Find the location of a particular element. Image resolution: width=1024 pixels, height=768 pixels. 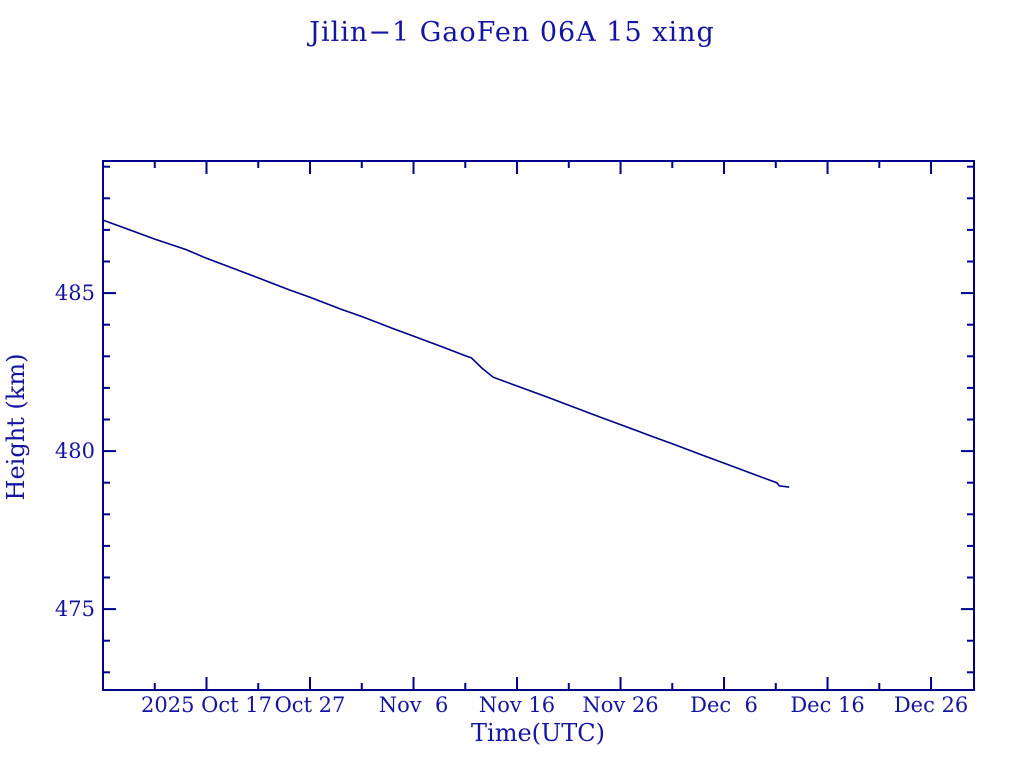

x-tick-label: Oct 27 is located at coordinates (310, 705).